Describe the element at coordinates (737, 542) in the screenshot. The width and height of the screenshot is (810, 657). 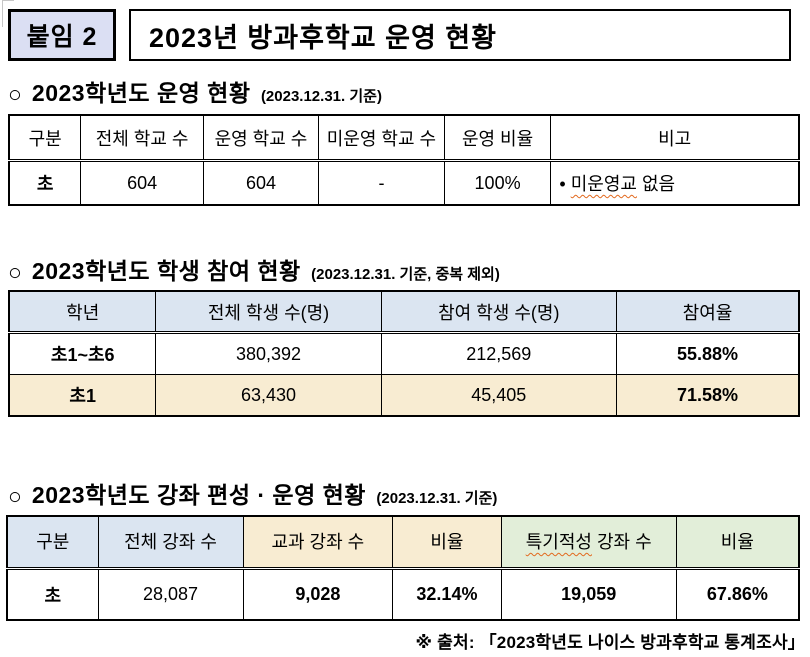
I see `col-header-aptitude-ratio: 비율` at that location.